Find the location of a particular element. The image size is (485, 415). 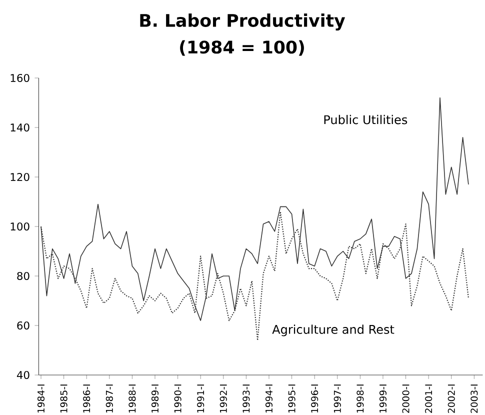

x-tick-label: 1998-I is located at coordinates (360, 398).